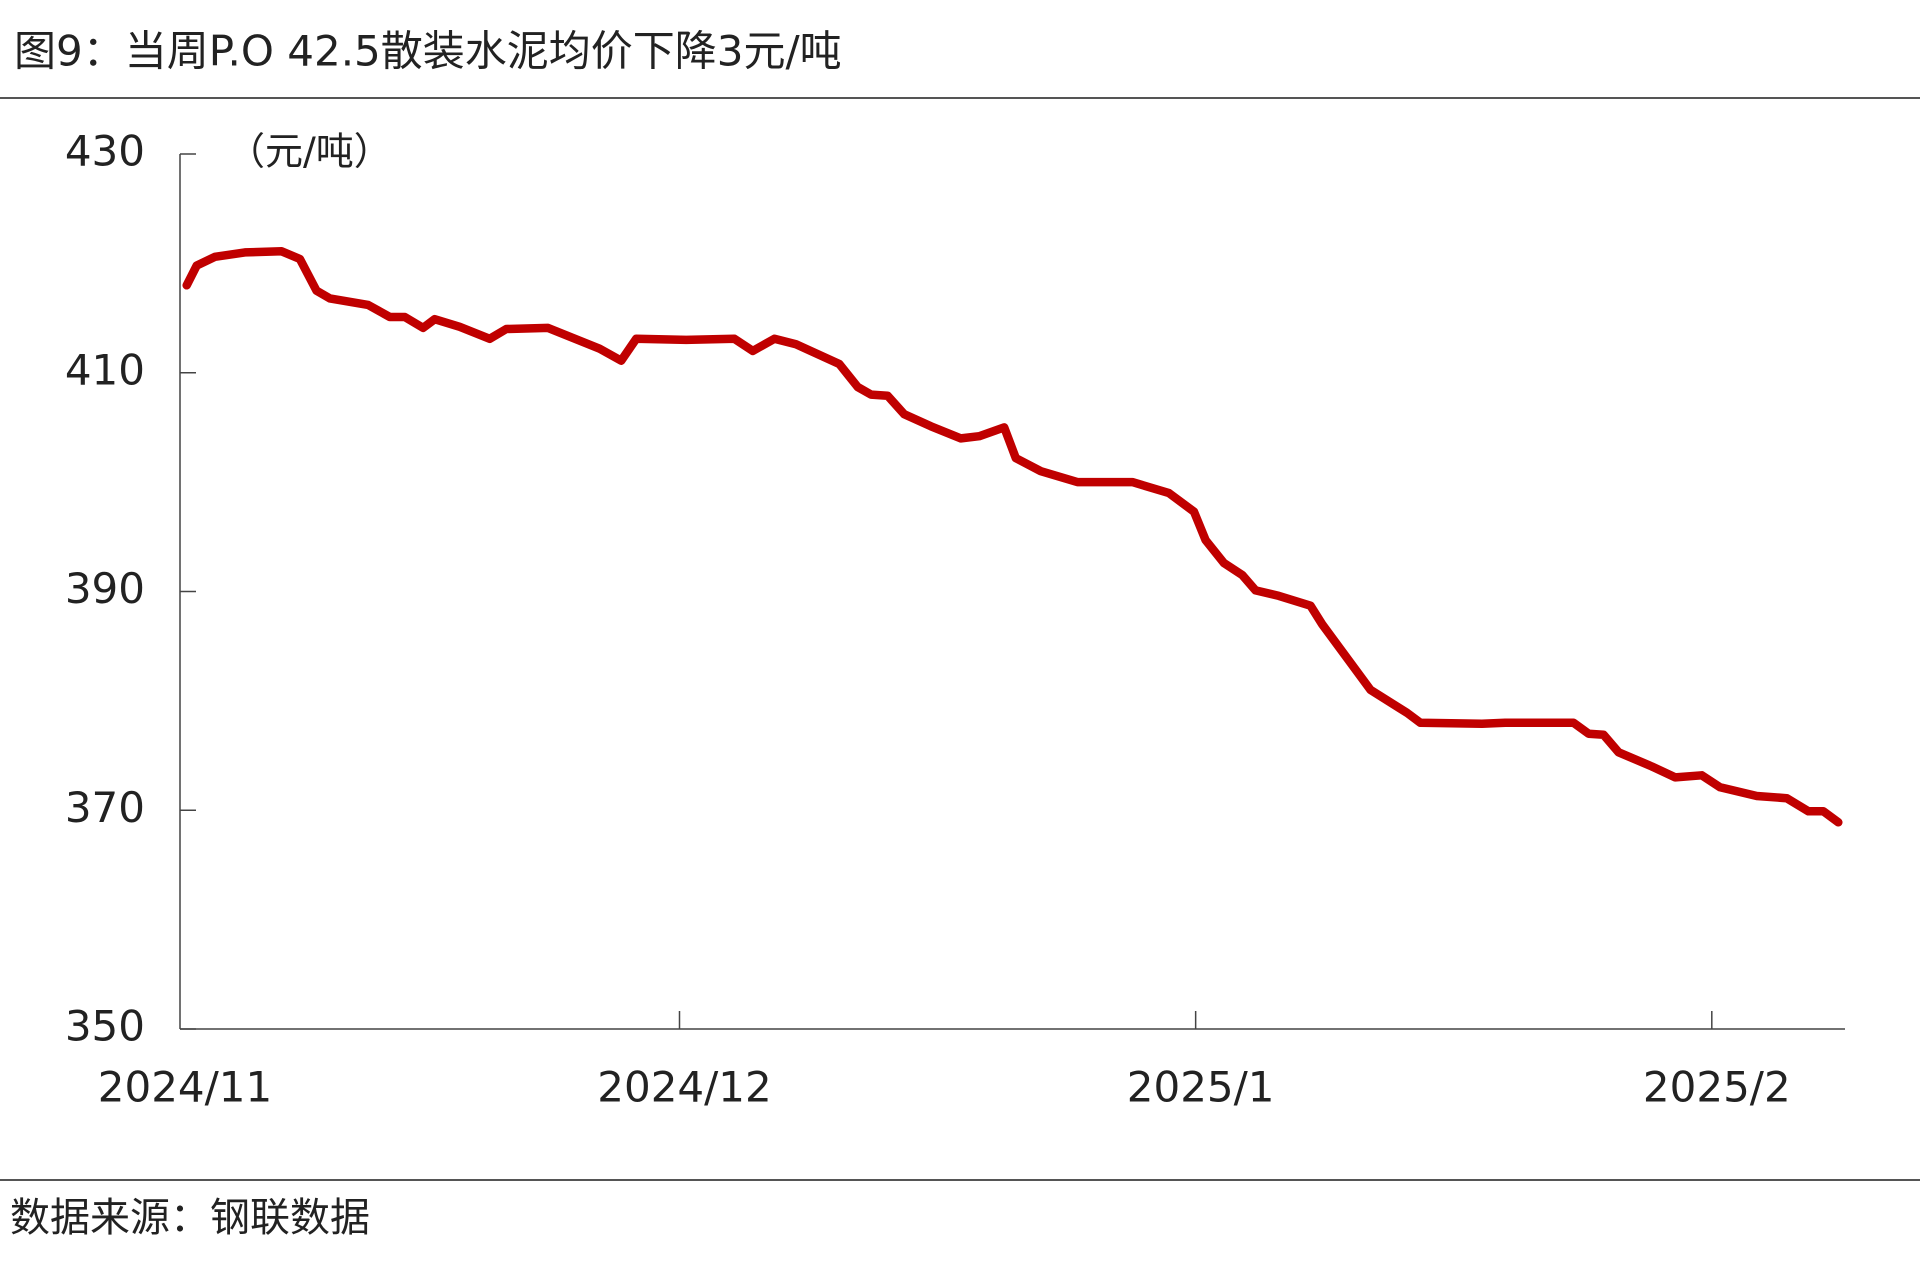 Image resolution: width=1920 pixels, height=1279 pixels. What do you see at coordinates (105, 151) in the screenshot?
I see `y-tick-label: 430` at bounding box center [105, 151].